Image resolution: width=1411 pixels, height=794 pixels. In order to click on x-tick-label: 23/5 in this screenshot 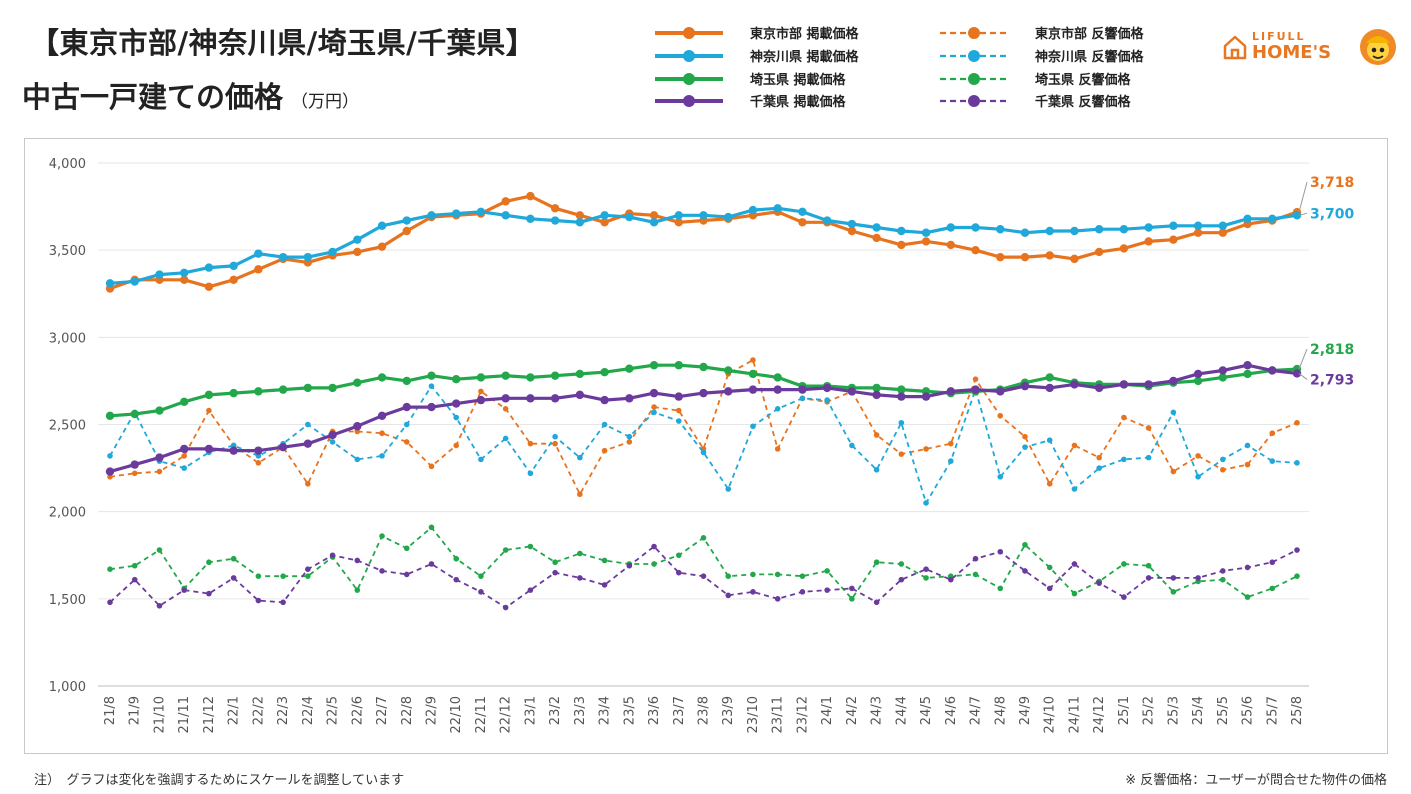, I will do `click(629, 710)`.